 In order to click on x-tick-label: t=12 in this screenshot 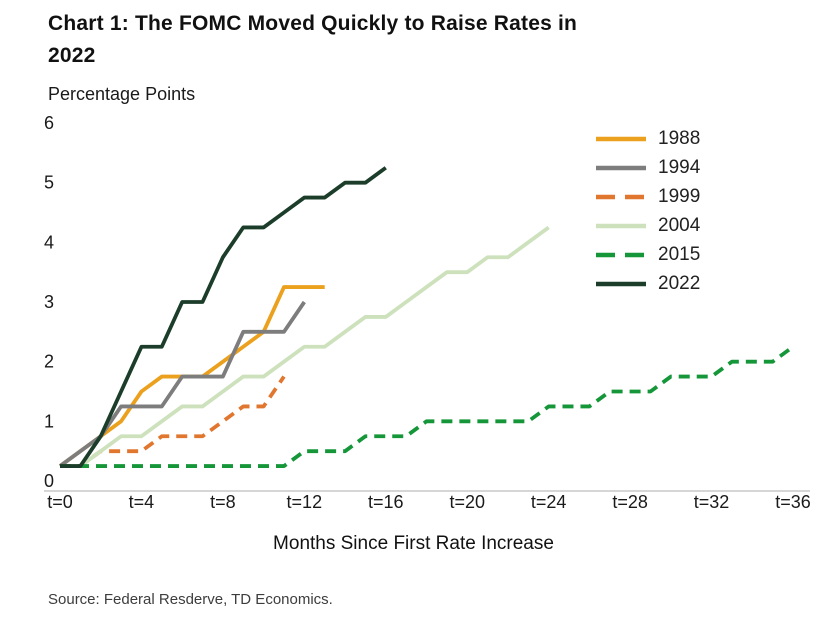, I will do `click(305, 502)`.